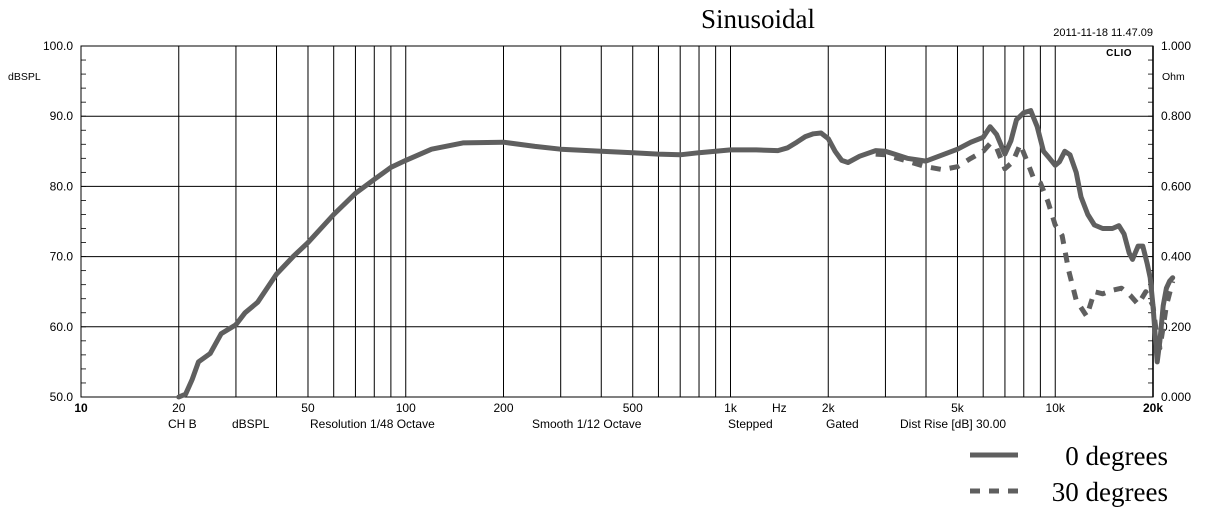  What do you see at coordinates (182, 424) in the screenshot?
I see `footer-item: CH B` at bounding box center [182, 424].